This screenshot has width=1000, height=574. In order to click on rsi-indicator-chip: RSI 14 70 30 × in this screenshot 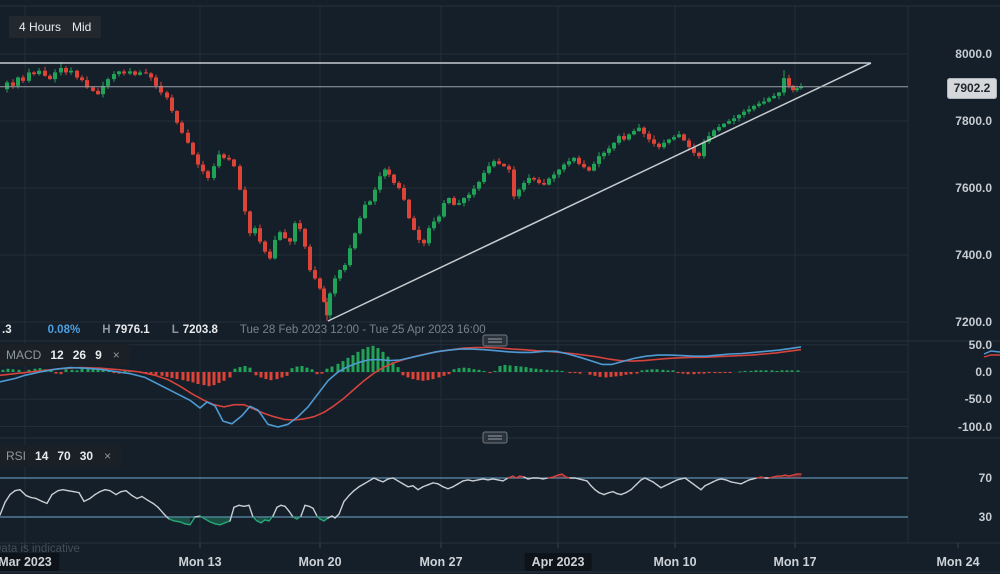, I will do `click(61, 456)`.